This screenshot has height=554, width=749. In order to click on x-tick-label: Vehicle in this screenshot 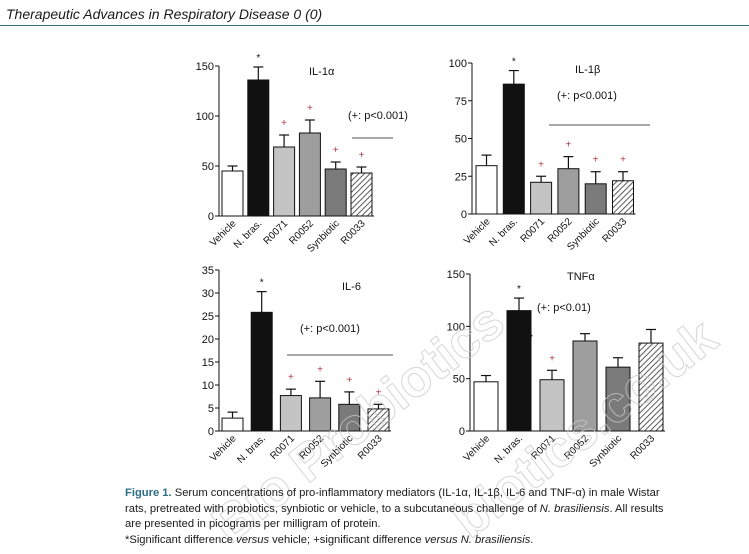, I will do `click(477, 448)`.